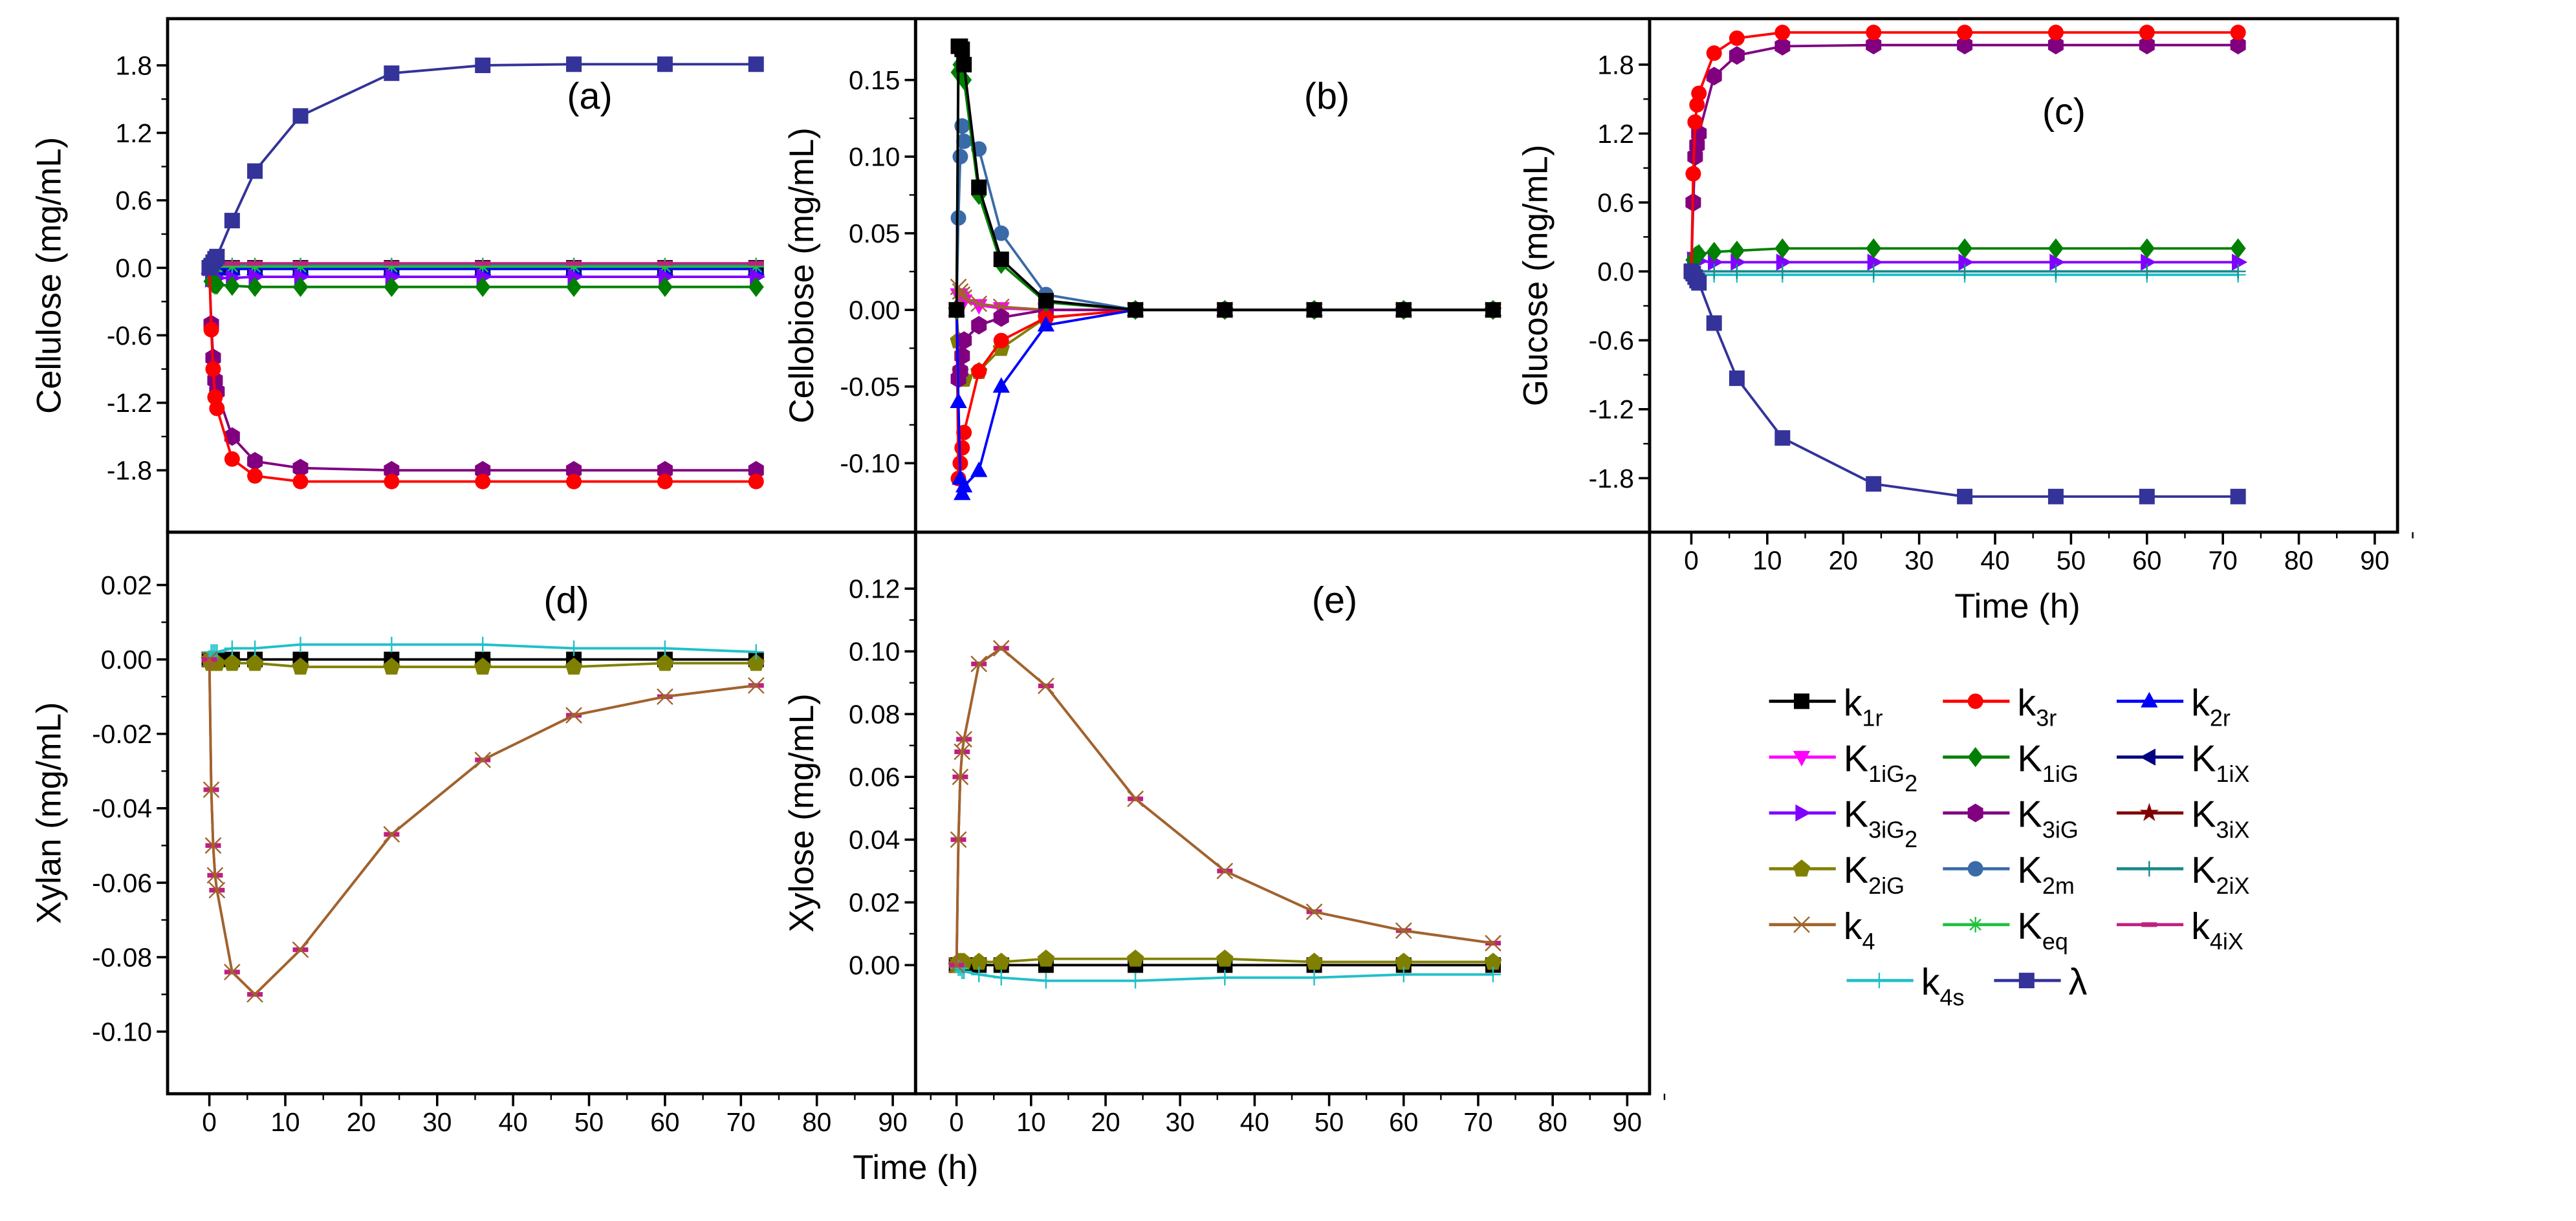  I want to click on series-line-lambda, so click(1964, 384).